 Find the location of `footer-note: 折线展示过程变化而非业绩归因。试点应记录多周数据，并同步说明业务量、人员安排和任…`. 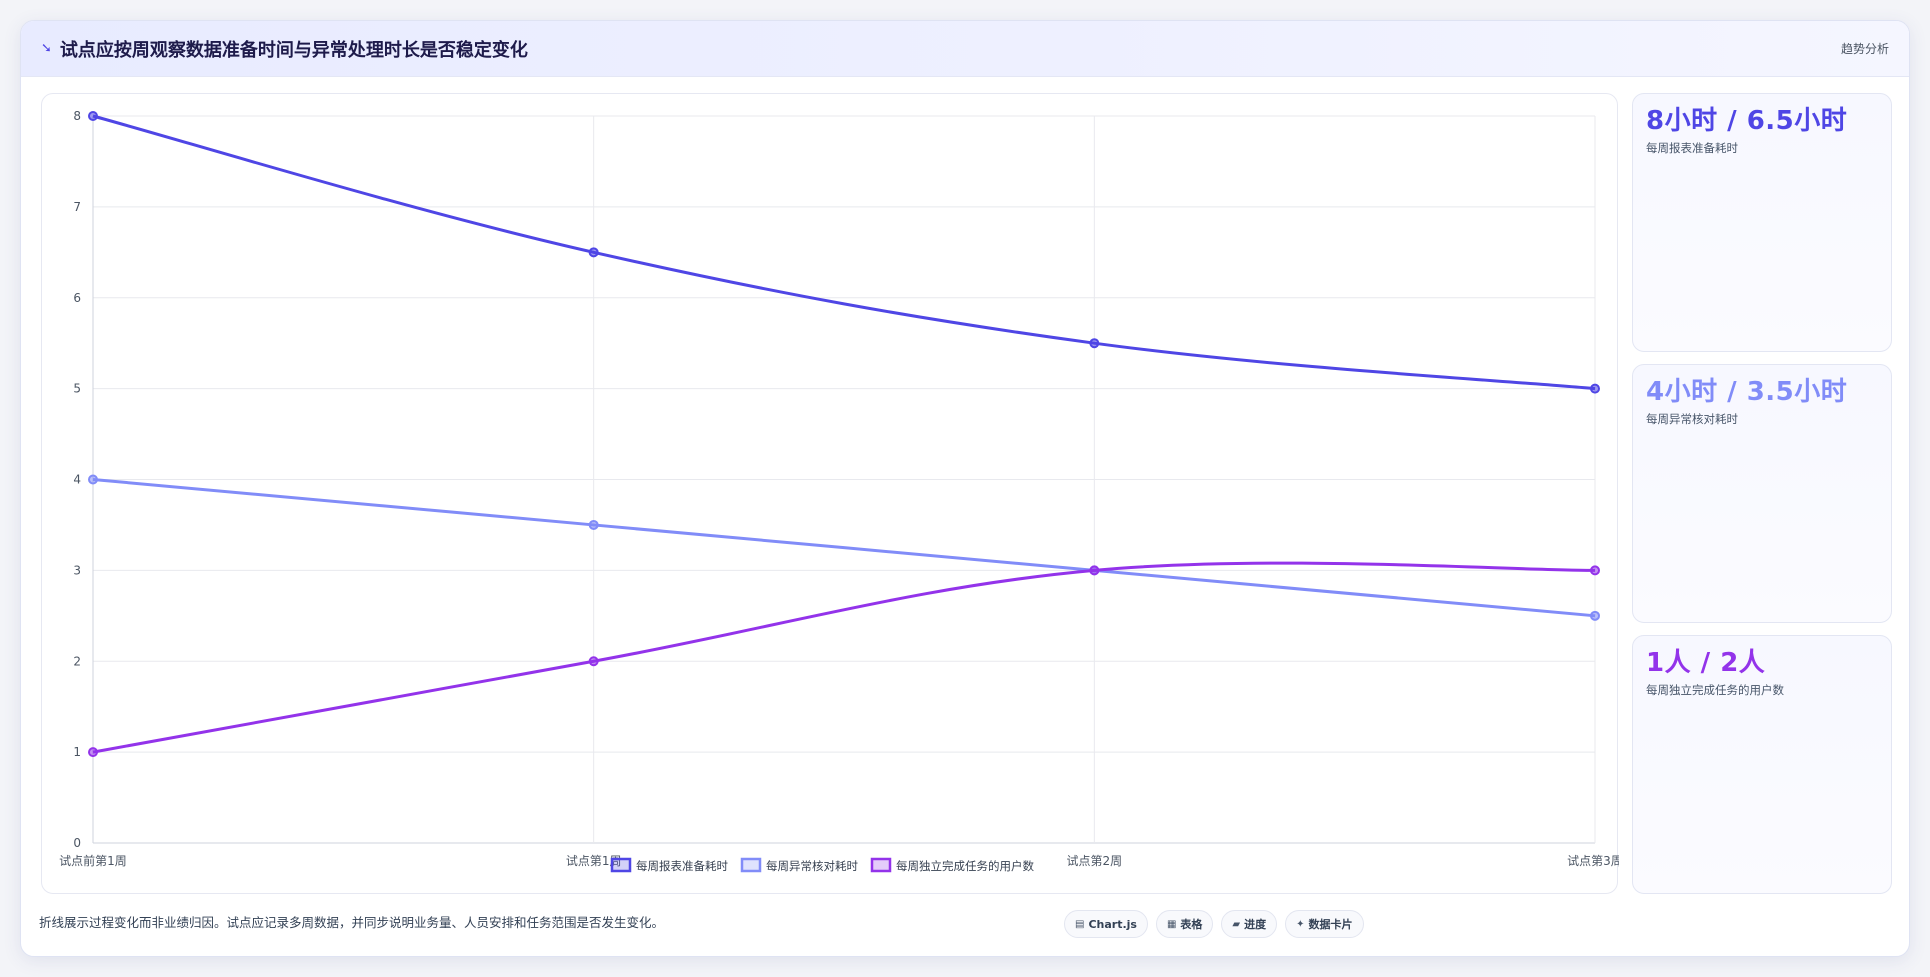

footer-note: 折线展示过程变化而非业绩归因。试点应记录多周数据，并同步说明业务量、人员安排和任… is located at coordinates (352, 922).